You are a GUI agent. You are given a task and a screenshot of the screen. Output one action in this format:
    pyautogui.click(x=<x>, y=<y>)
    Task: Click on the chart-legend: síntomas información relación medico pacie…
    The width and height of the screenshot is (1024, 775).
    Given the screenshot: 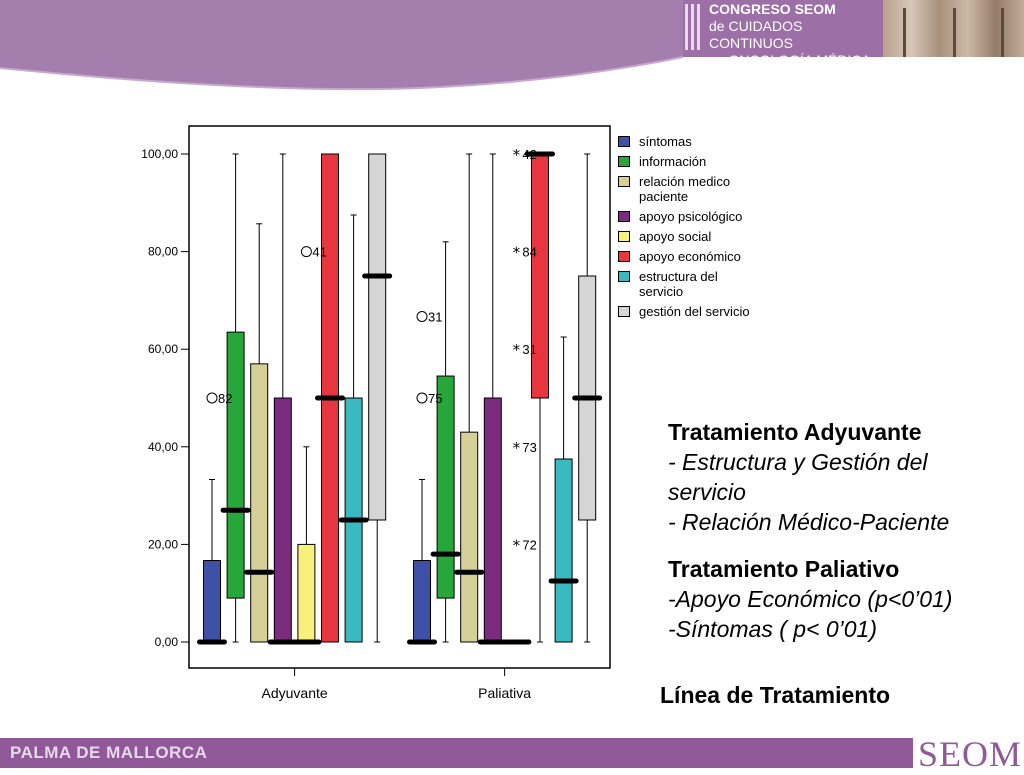 What is the action you would take?
    pyautogui.click(x=698, y=229)
    